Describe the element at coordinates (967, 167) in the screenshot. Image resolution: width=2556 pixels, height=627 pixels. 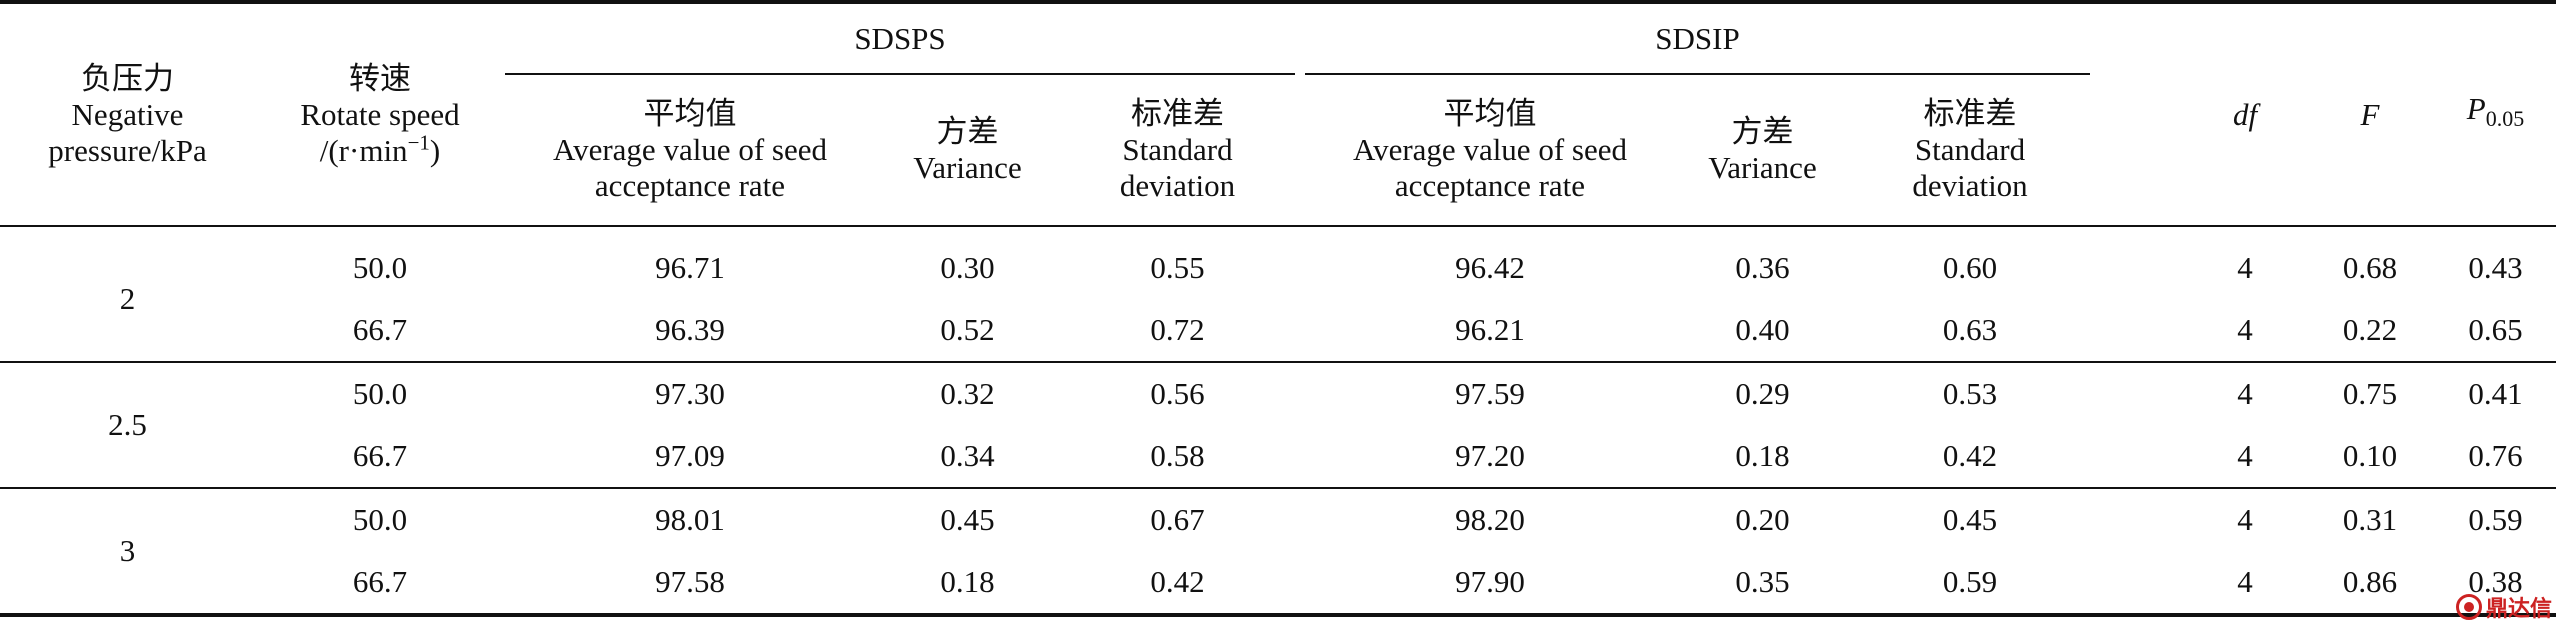
I see `header-sps-variance-en: Variance` at that location.